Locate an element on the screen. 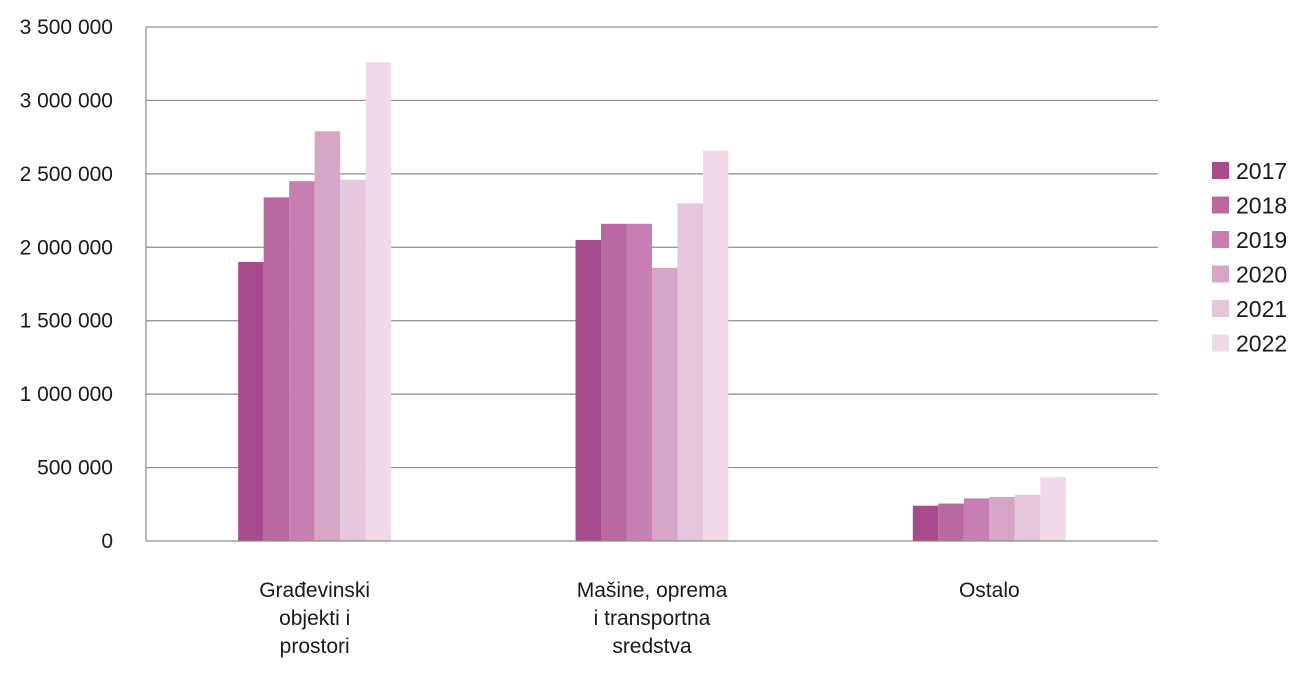 The height and width of the screenshot is (675, 1297). y-tick-label: 3 500 000 is located at coordinates (66, 27).